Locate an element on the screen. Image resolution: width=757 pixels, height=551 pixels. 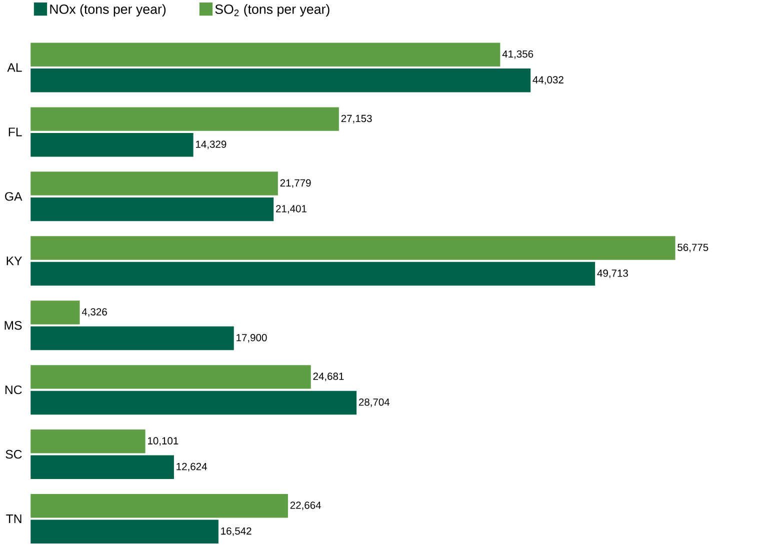
data-label: 49,713 is located at coordinates (612, 274).